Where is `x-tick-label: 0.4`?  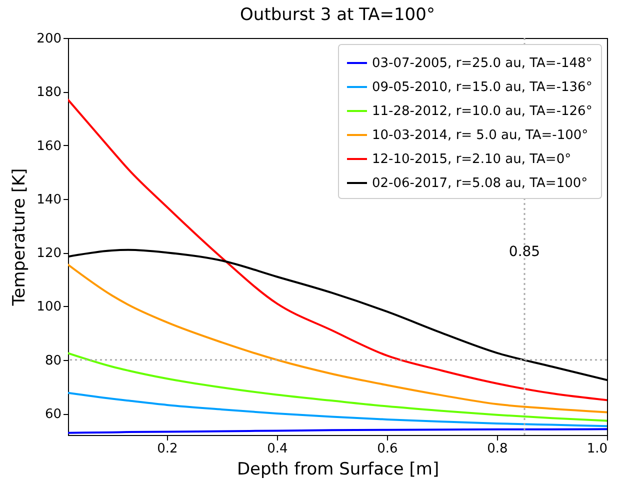 x-tick-label: 0.4 is located at coordinates (277, 449).